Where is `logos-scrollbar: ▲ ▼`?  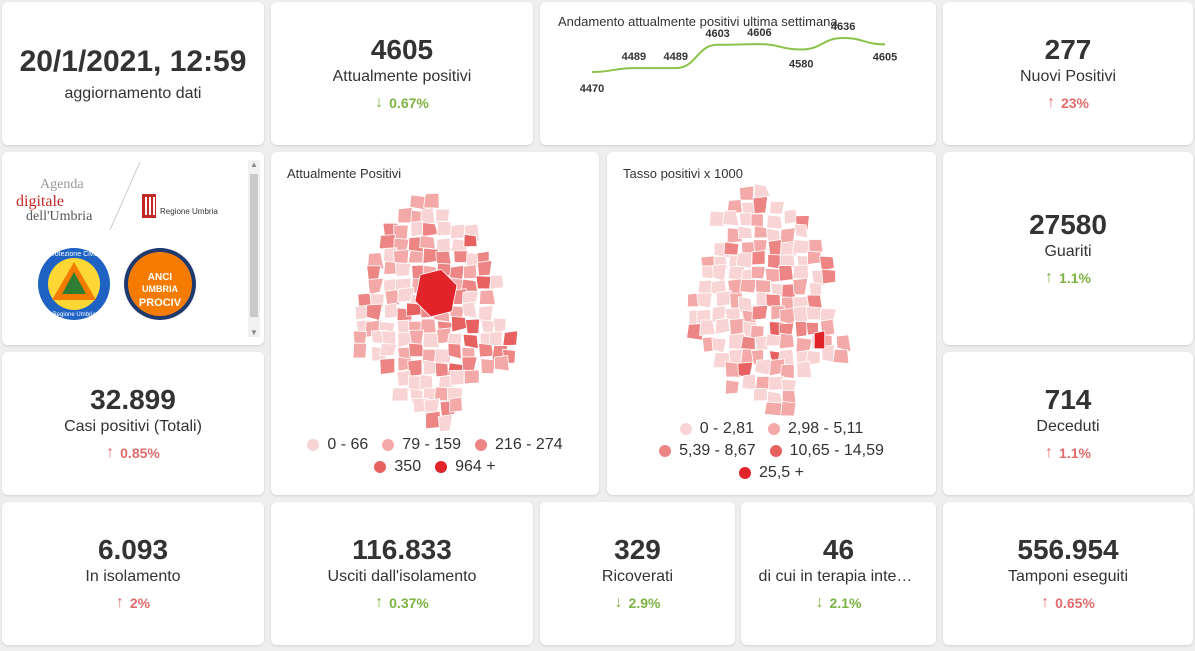
logos-scrollbar: ▲ ▼ is located at coordinates (254, 248).